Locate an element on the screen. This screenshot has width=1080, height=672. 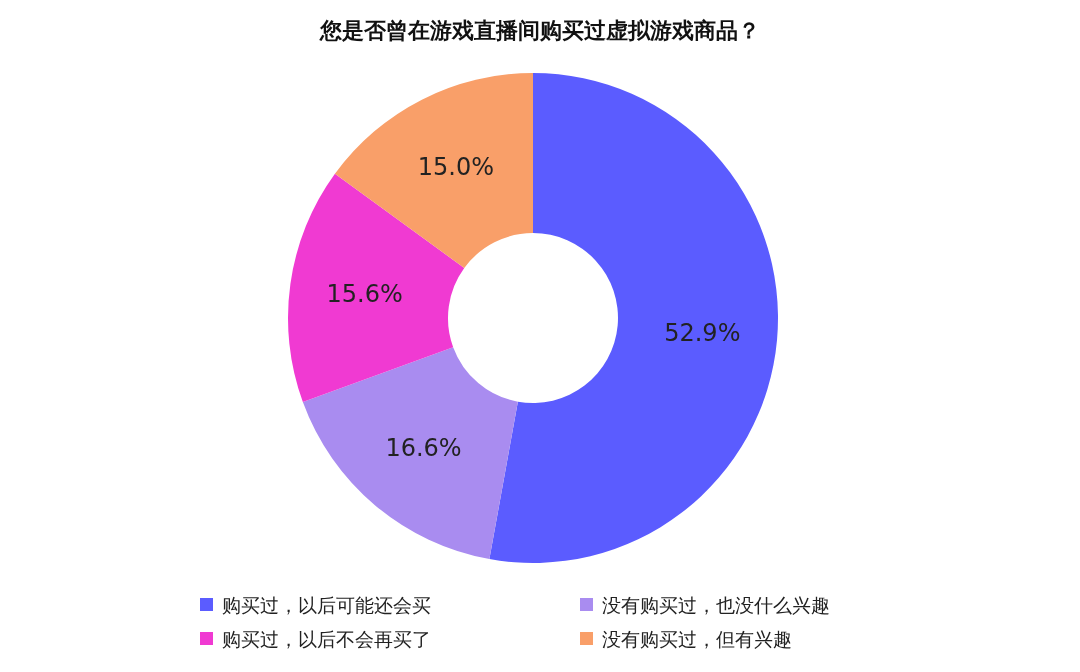
data-label: 15.6% is located at coordinates (364, 294).